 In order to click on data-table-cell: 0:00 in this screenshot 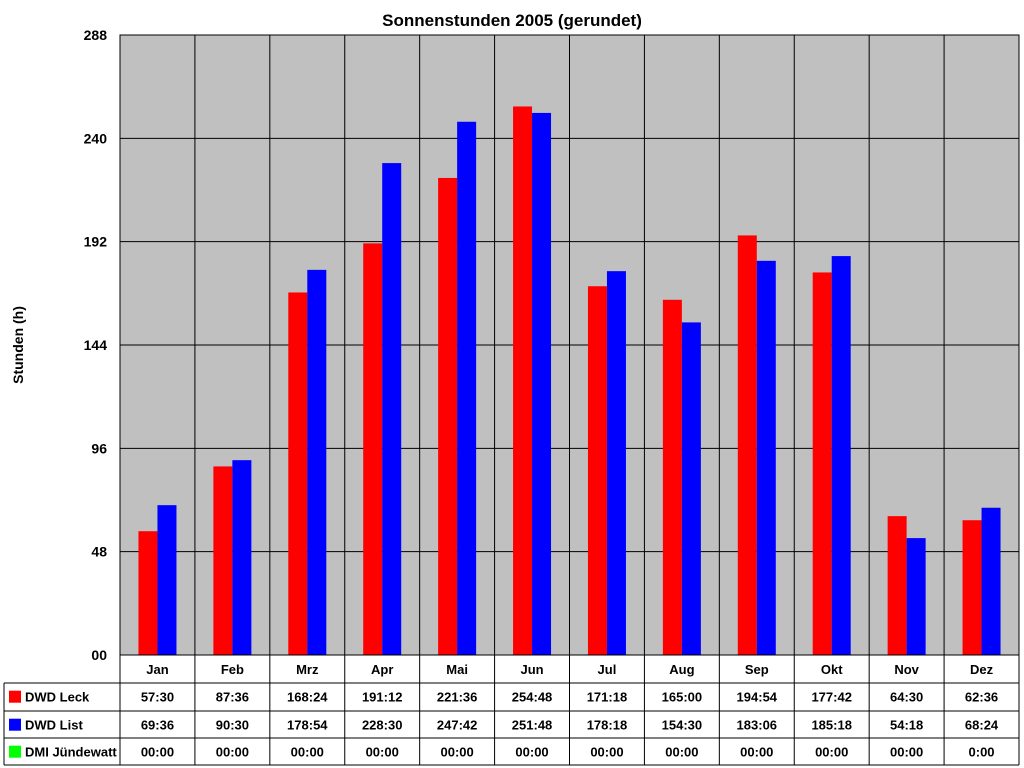, I will do `click(982, 752)`.